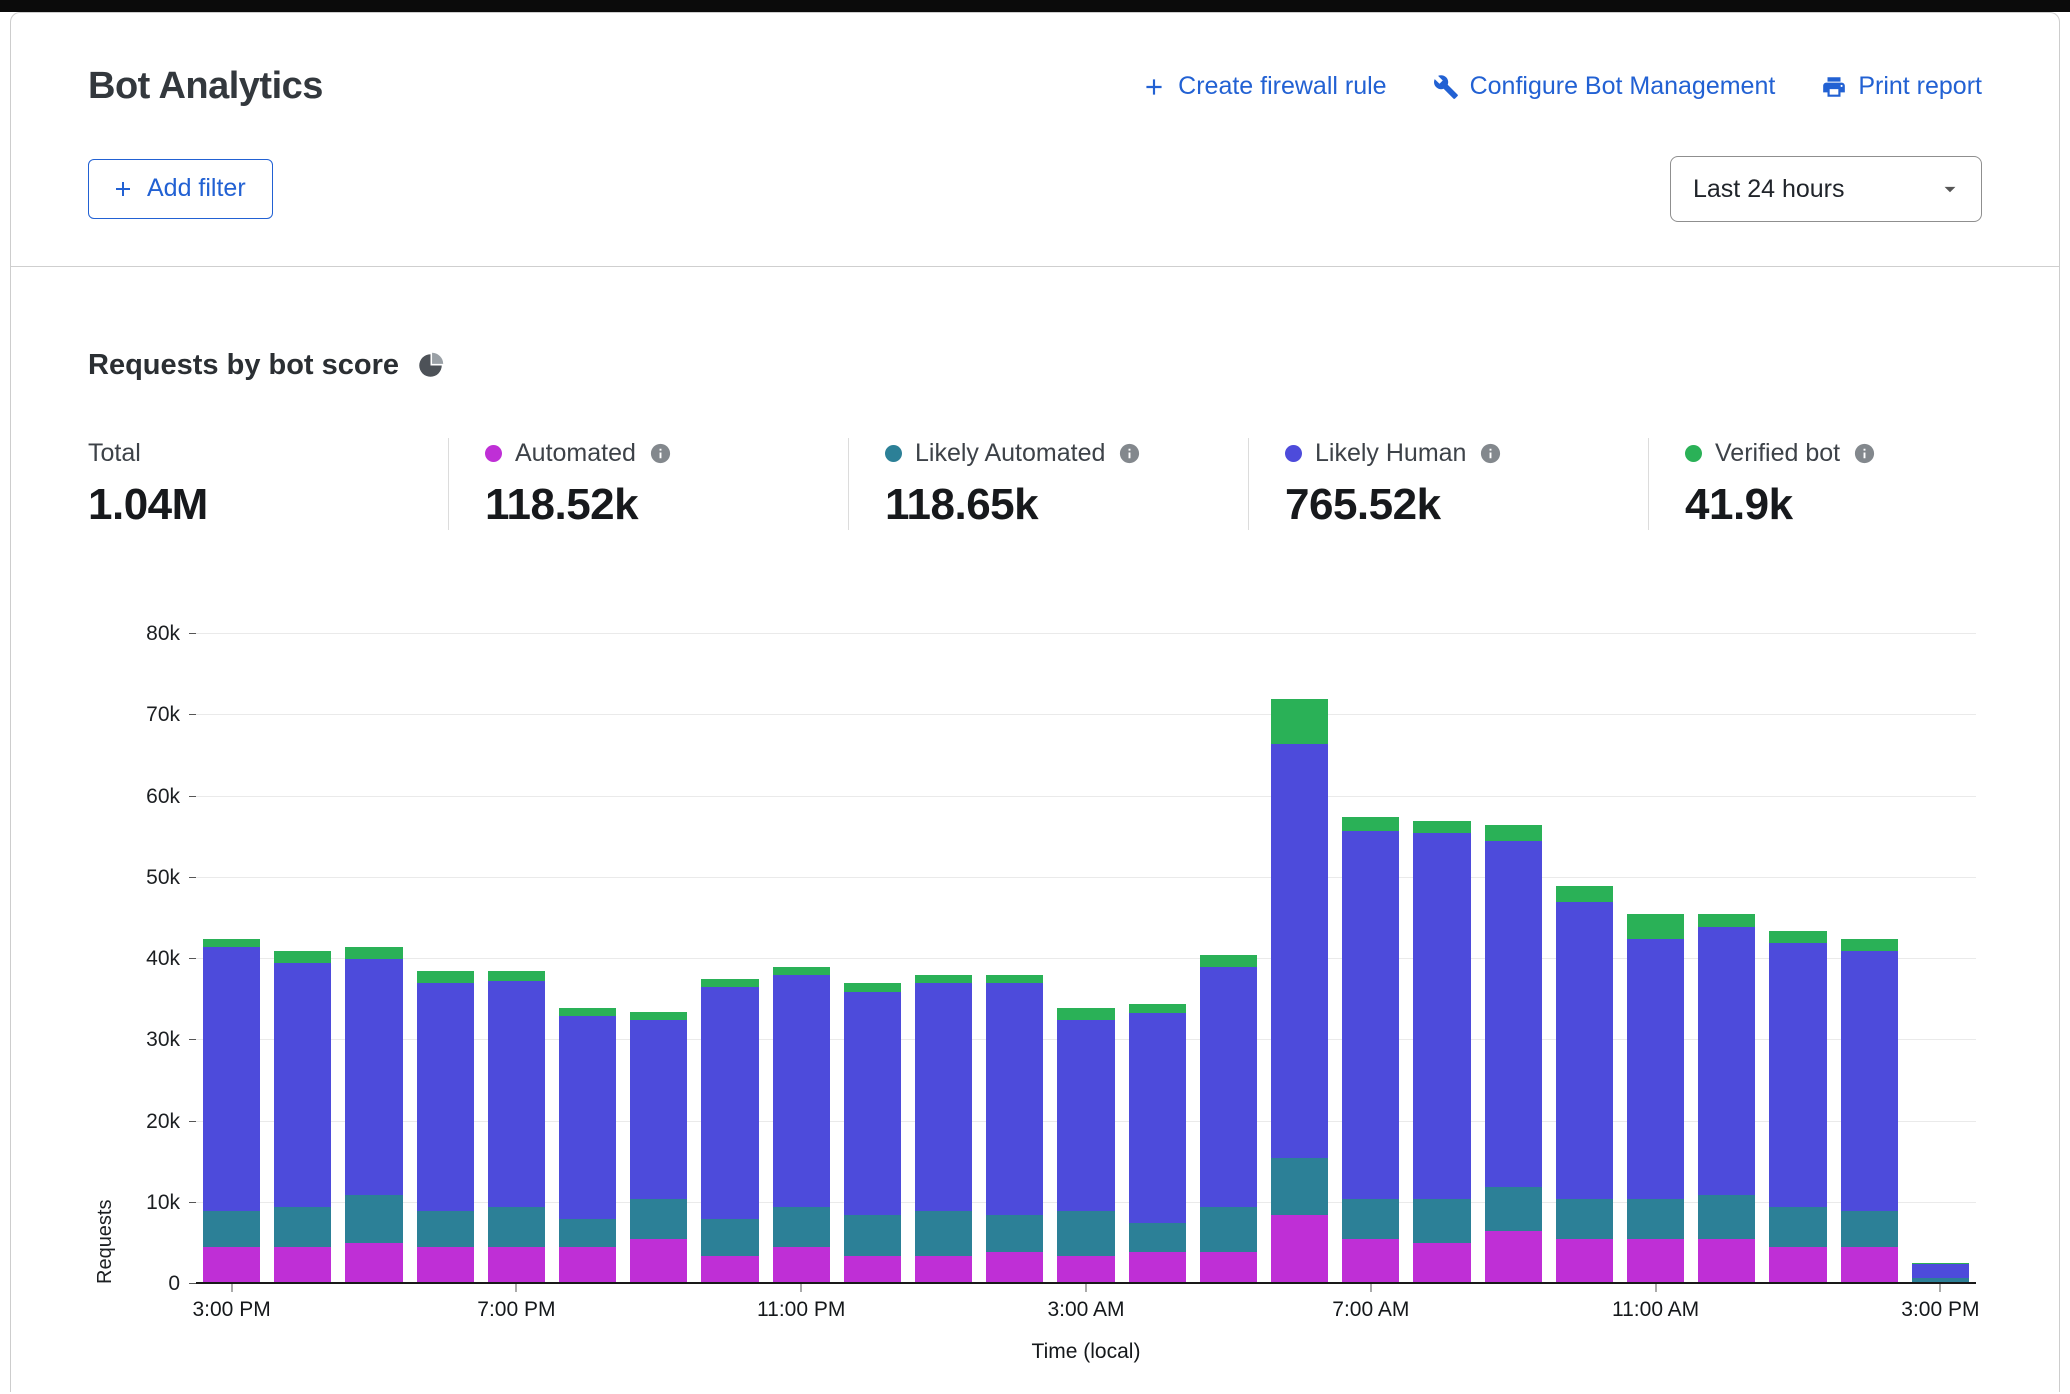  Describe the element at coordinates (1391, 452) in the screenshot. I see `stat-likely-human-label: Likely Human` at that location.